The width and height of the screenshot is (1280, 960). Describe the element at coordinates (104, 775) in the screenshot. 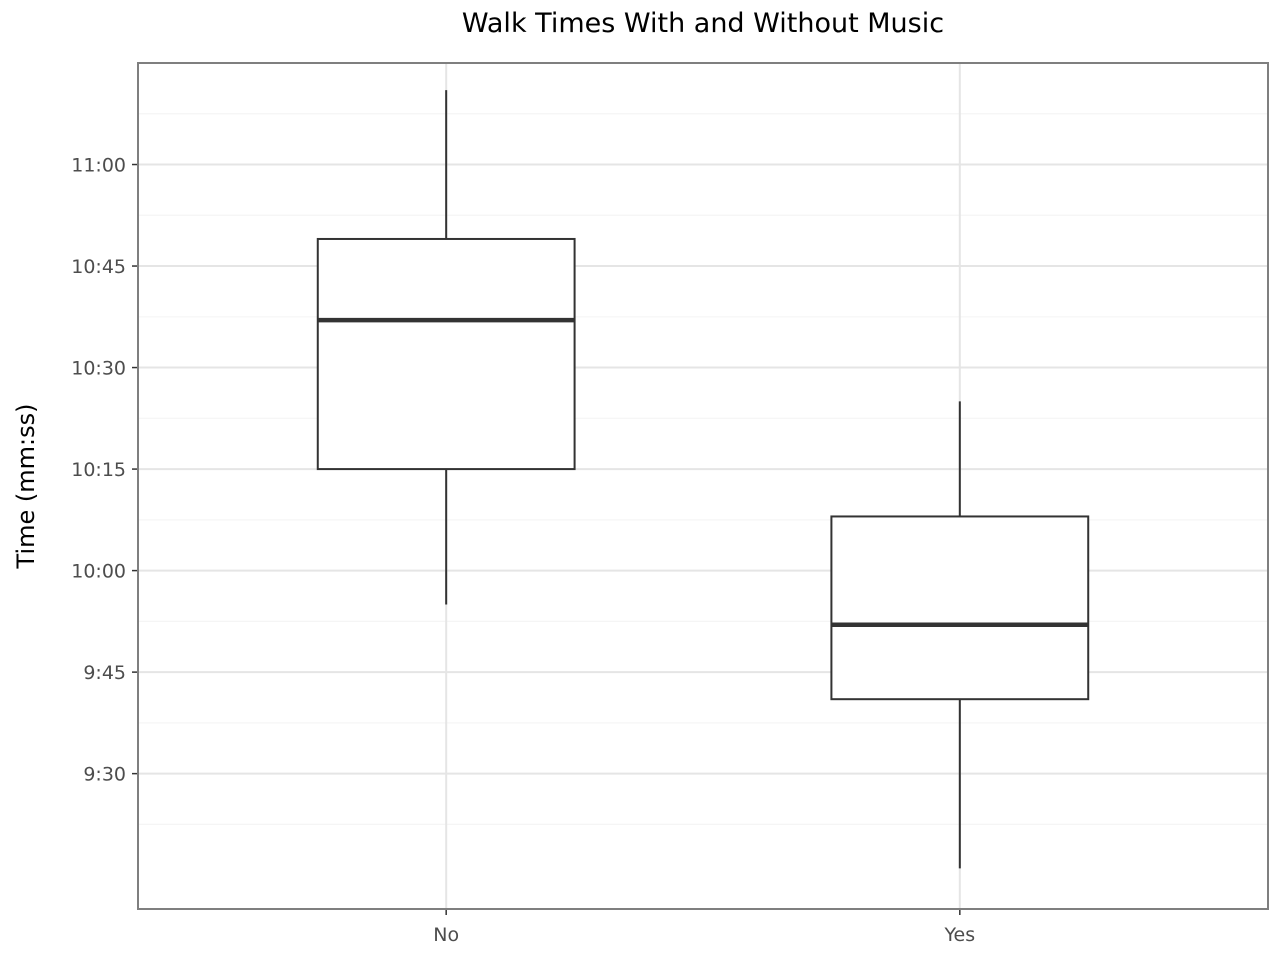

I see `y-tick-label: 9:30` at that location.